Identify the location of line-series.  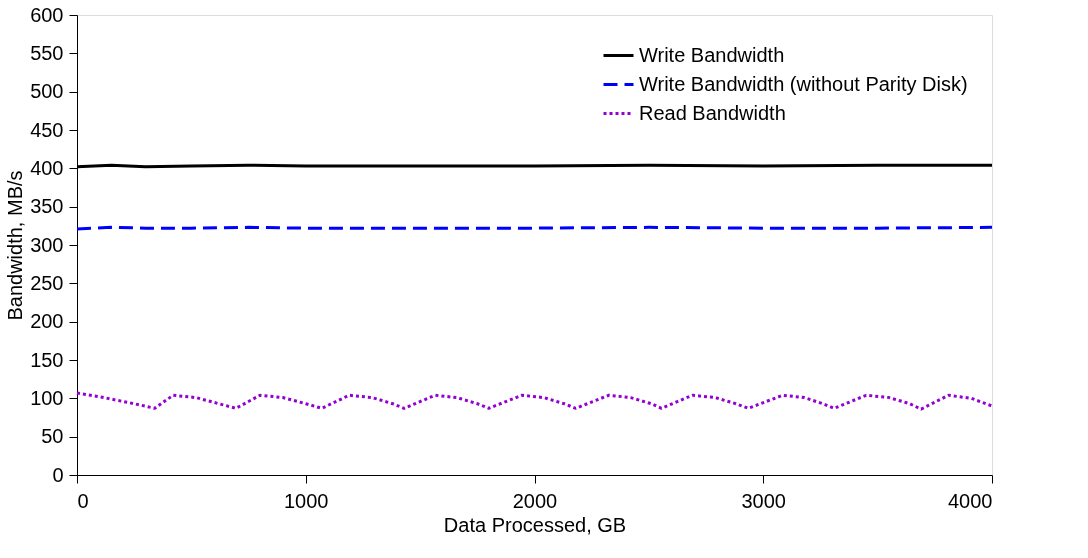
(534, 401).